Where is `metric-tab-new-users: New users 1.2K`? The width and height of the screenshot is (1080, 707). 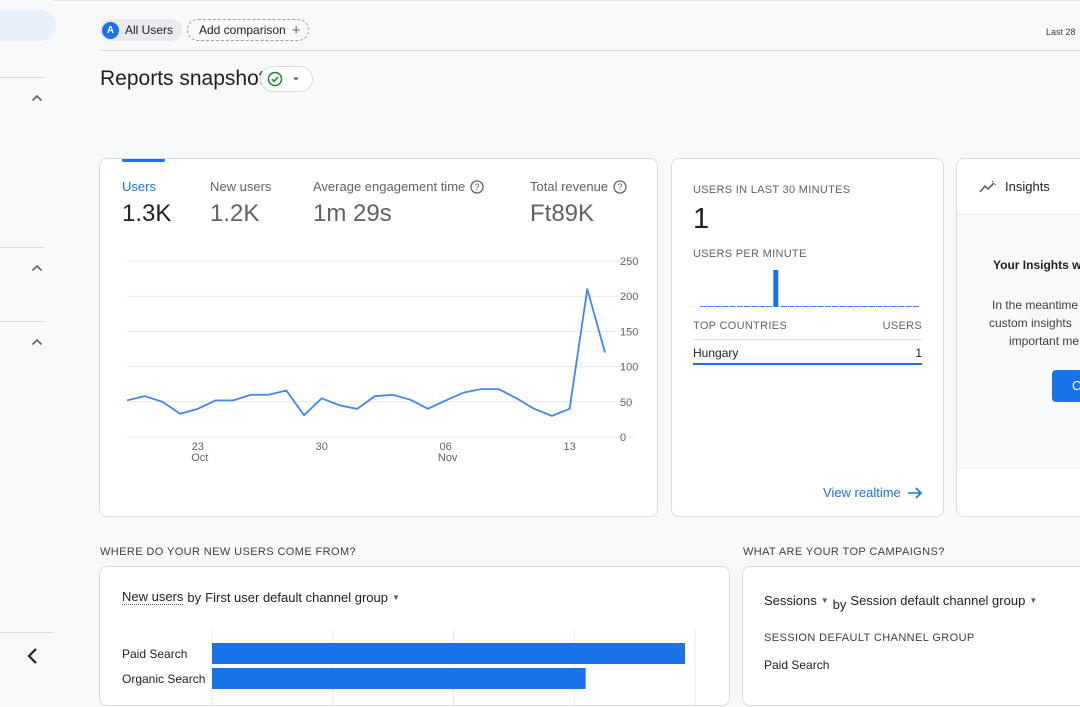
metric-tab-new-users: New users 1.2K is located at coordinates (240, 203).